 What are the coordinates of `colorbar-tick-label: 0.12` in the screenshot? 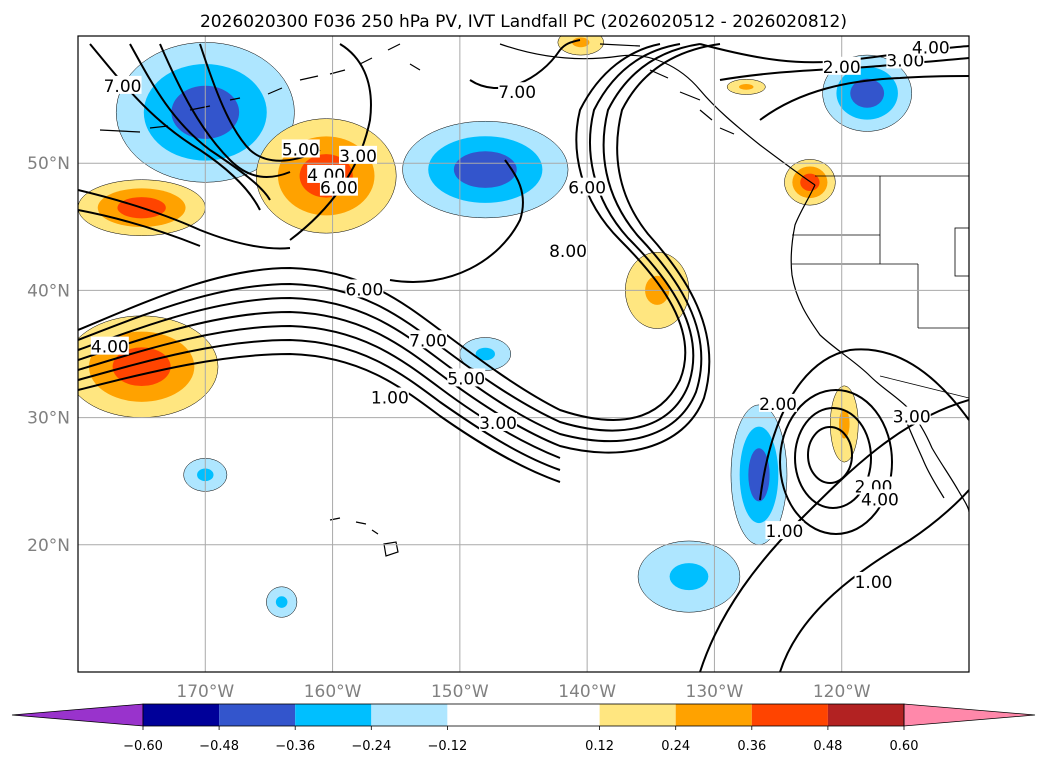 It's located at (599, 746).